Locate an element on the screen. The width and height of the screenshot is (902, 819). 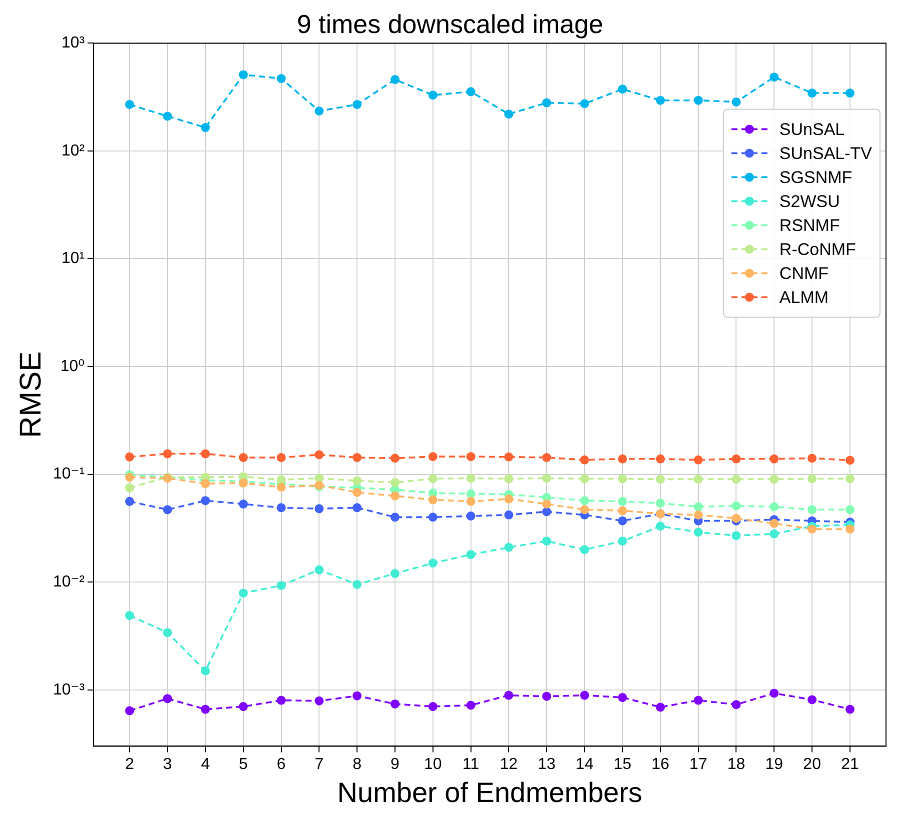
x-tick-label: 16 is located at coordinates (661, 765).